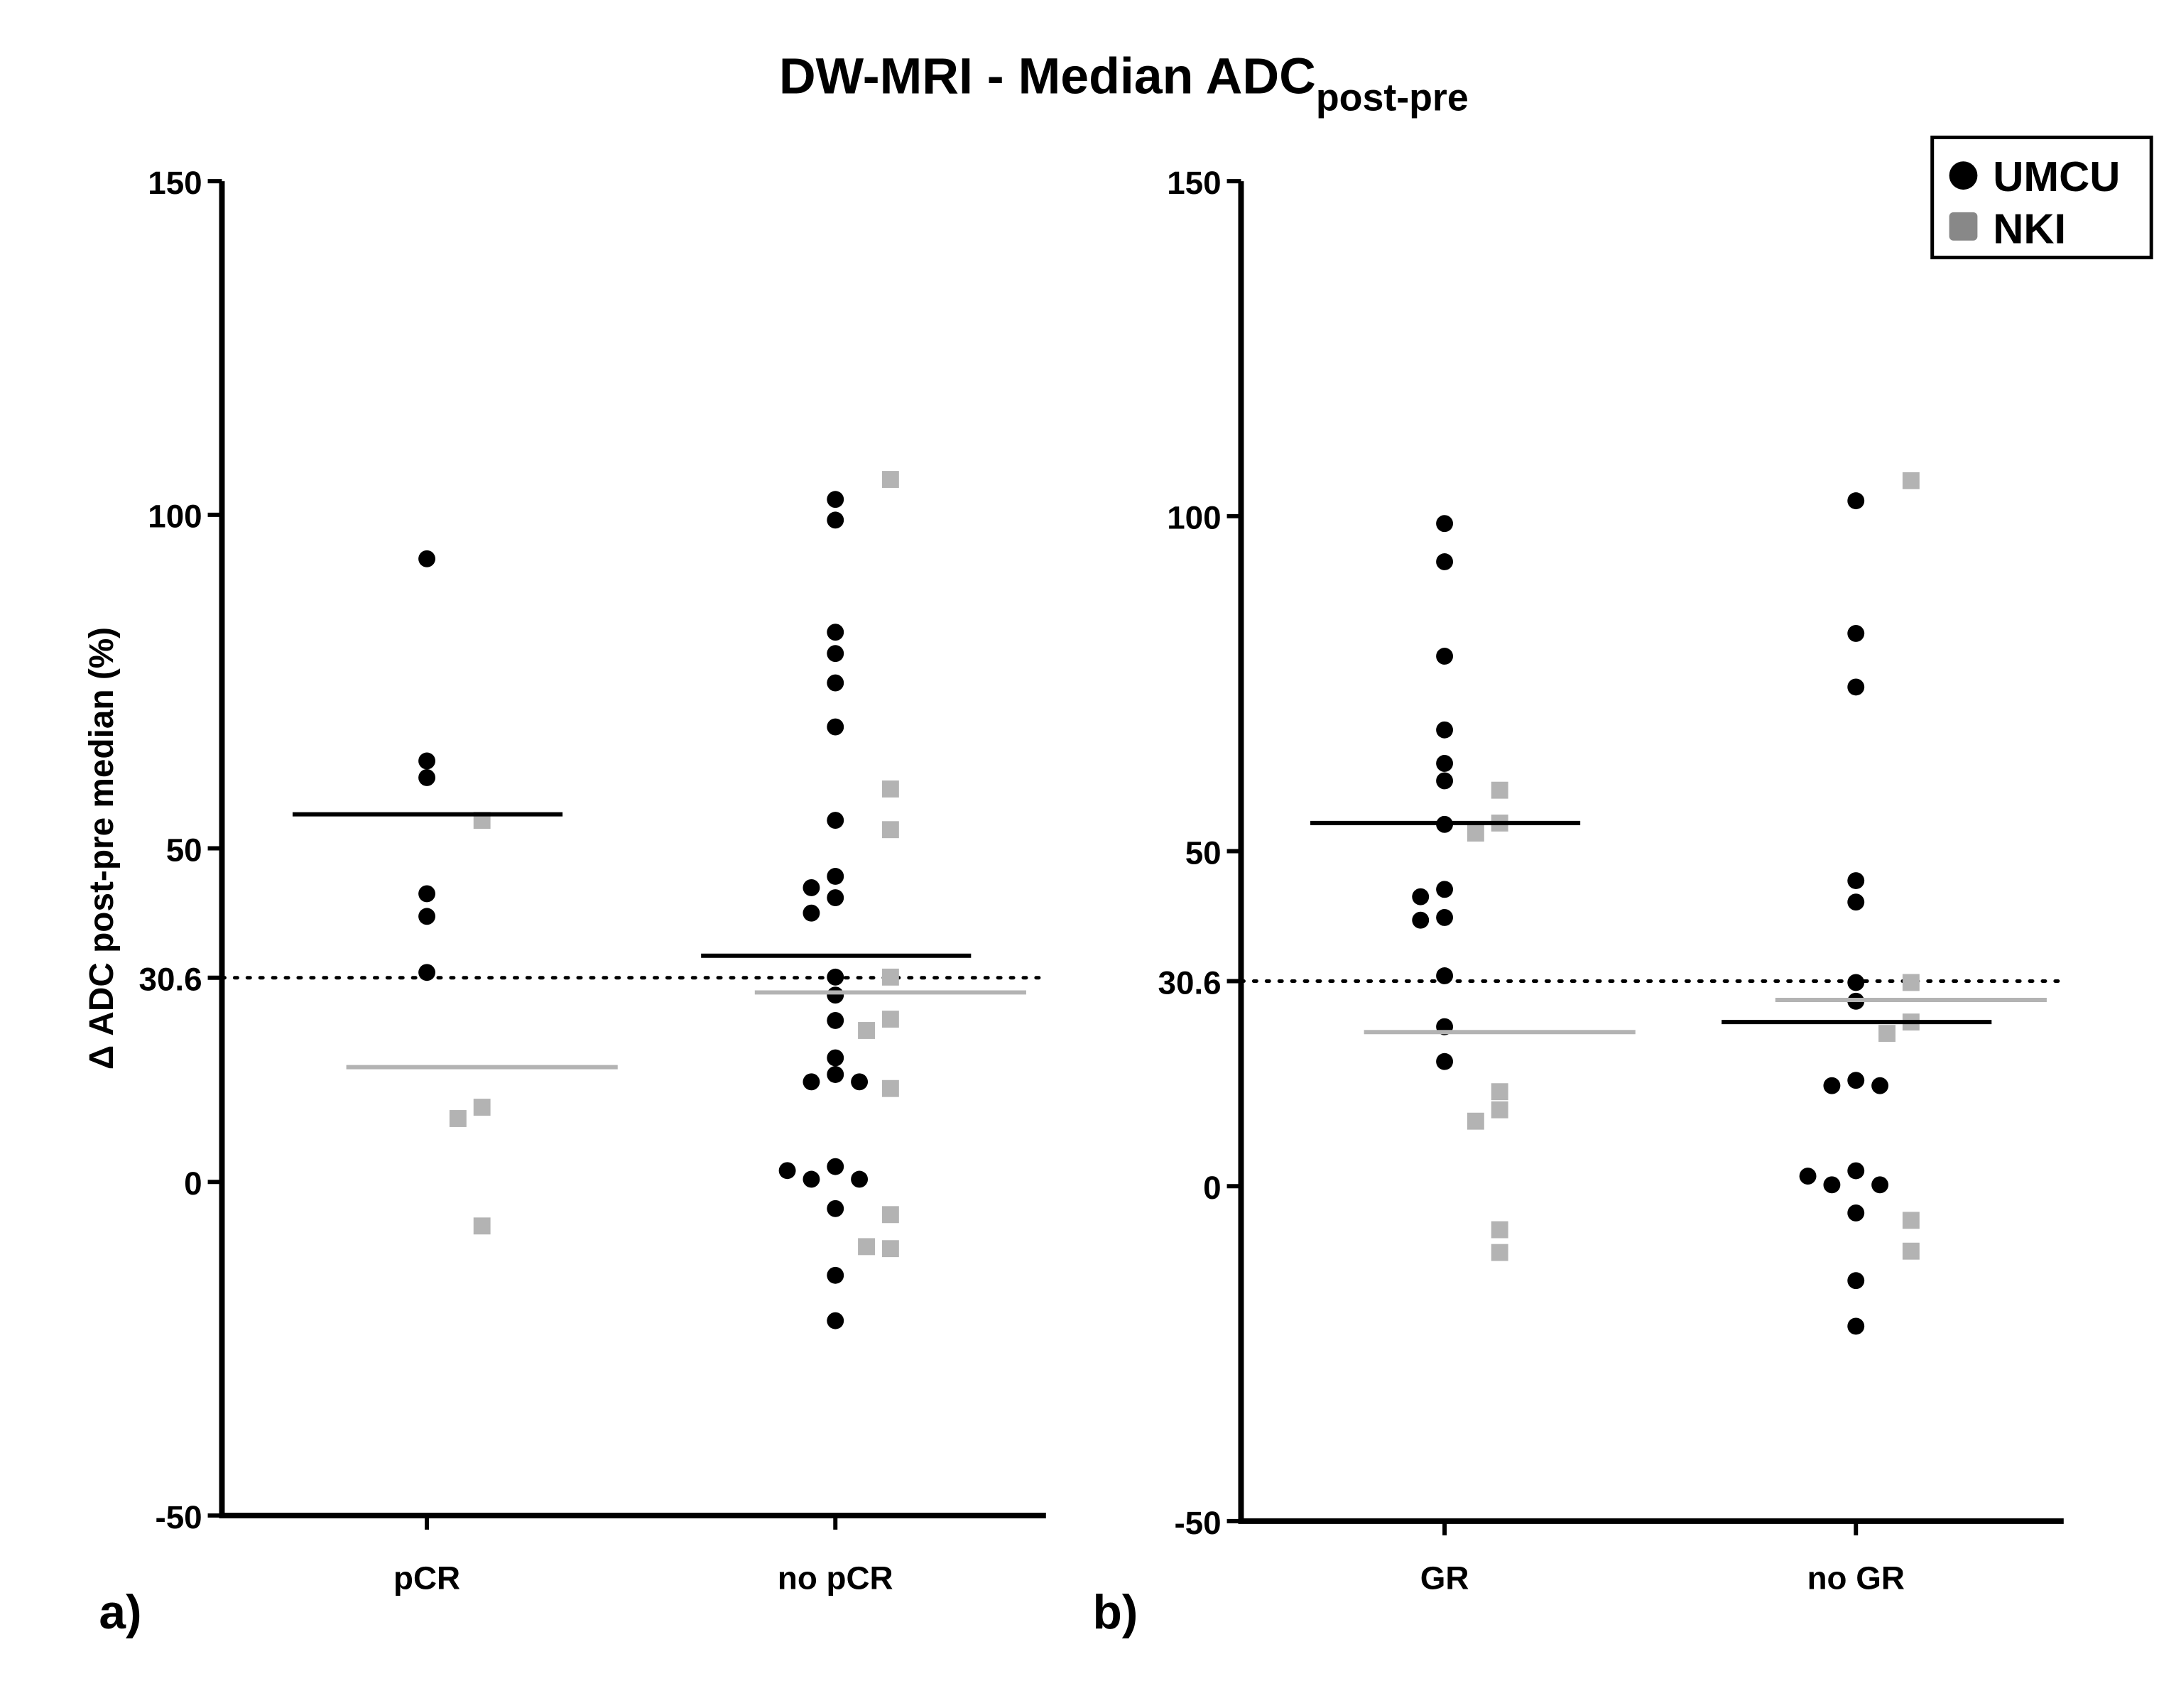 This screenshot has width=2181, height=1708. Describe the element at coordinates (120, 1613) in the screenshot. I see `panel-label: a)` at that location.